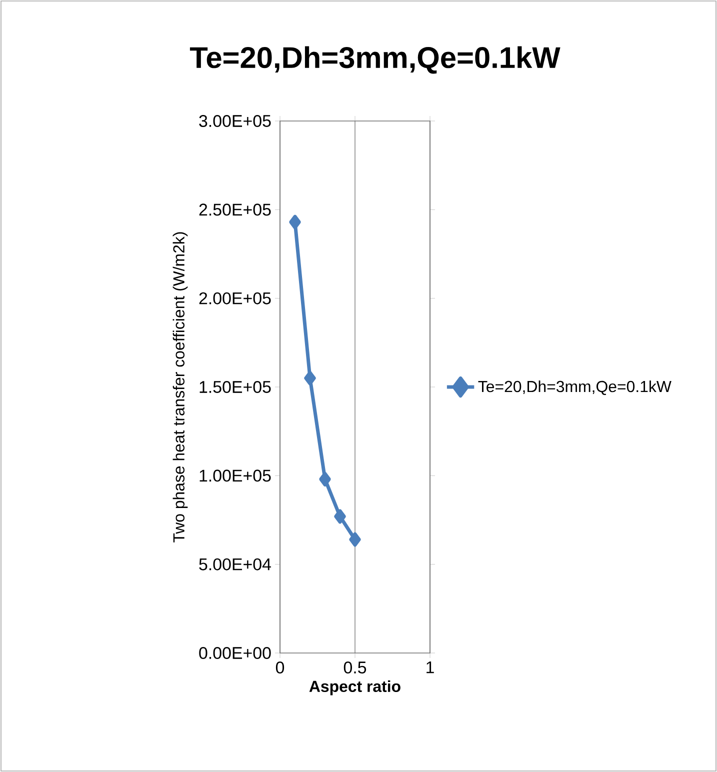 Image resolution: width=717 pixels, height=772 pixels. What do you see at coordinates (235, 652) in the screenshot?
I see `y-tick-label: 0.00E+00` at bounding box center [235, 652].